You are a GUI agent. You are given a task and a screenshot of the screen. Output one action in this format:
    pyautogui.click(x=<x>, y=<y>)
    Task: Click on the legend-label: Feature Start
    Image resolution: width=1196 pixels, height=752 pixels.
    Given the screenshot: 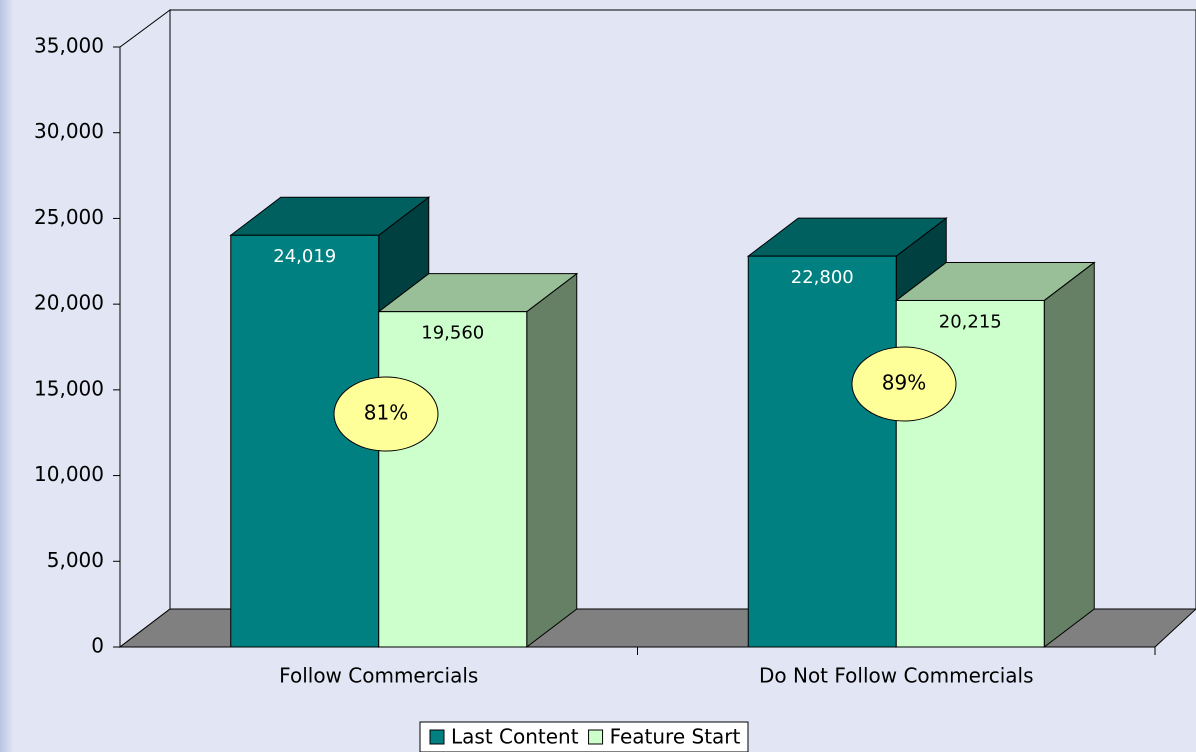 What is the action you would take?
    pyautogui.click(x=675, y=737)
    